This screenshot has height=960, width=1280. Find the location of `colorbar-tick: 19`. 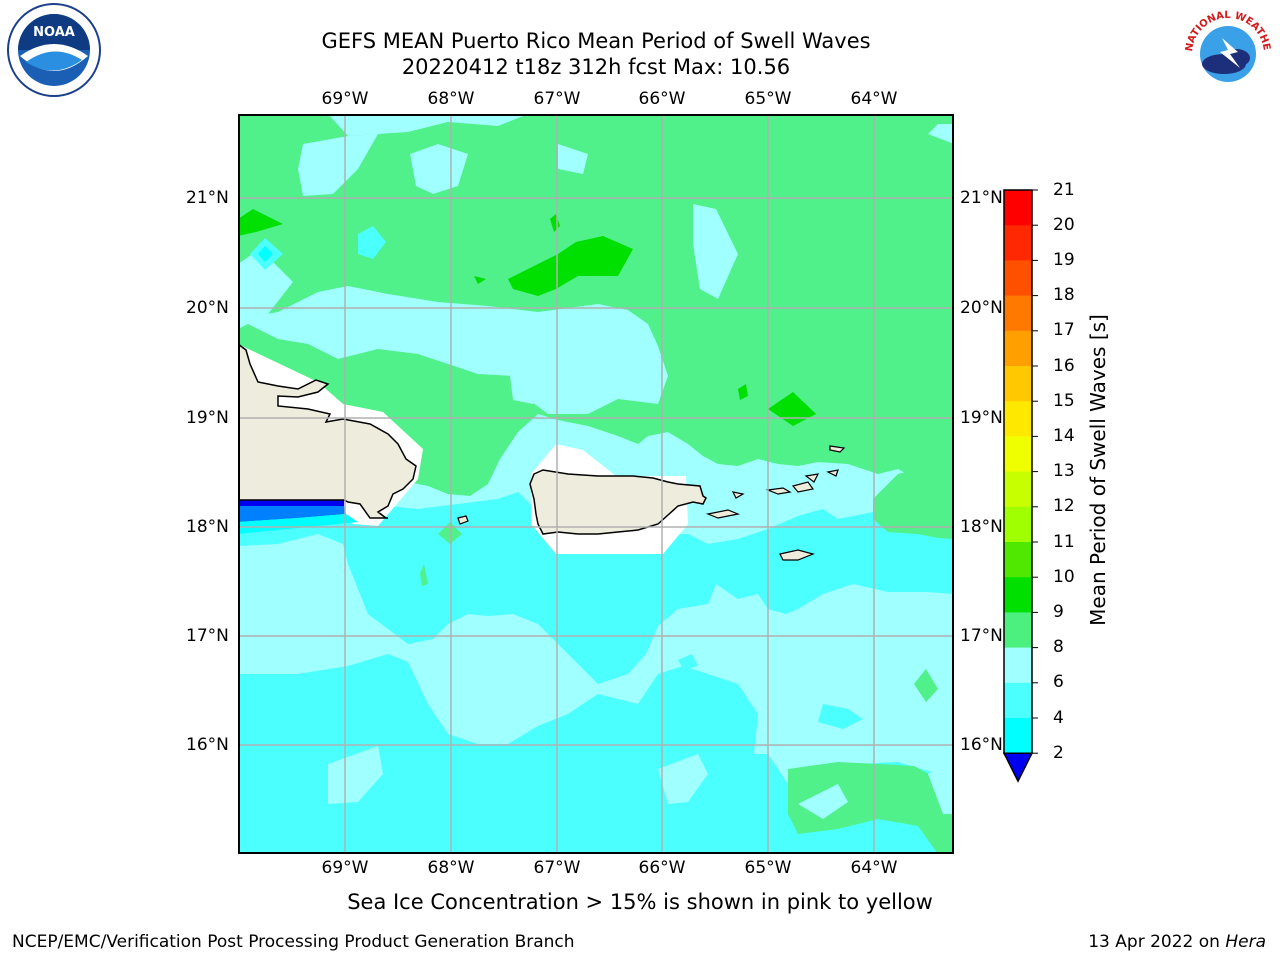

colorbar-tick: 19 is located at coordinates (1064, 260).